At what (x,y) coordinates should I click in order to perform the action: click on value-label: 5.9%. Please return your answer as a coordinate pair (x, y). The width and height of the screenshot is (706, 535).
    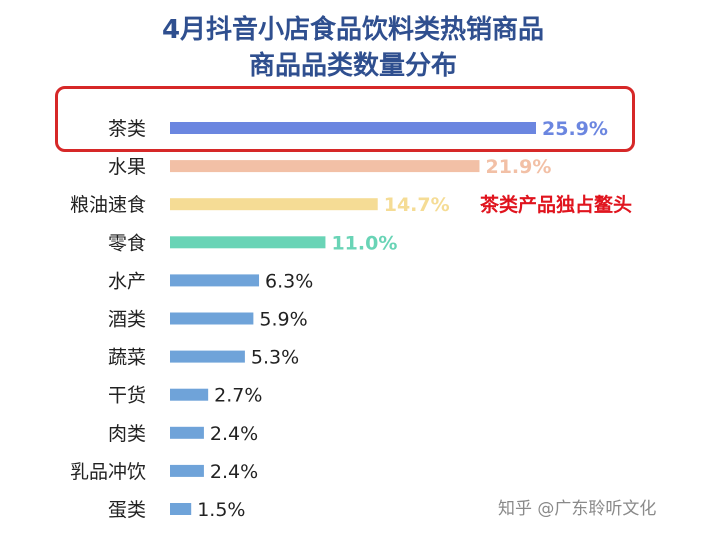
    Looking at the image, I should click on (283, 320).